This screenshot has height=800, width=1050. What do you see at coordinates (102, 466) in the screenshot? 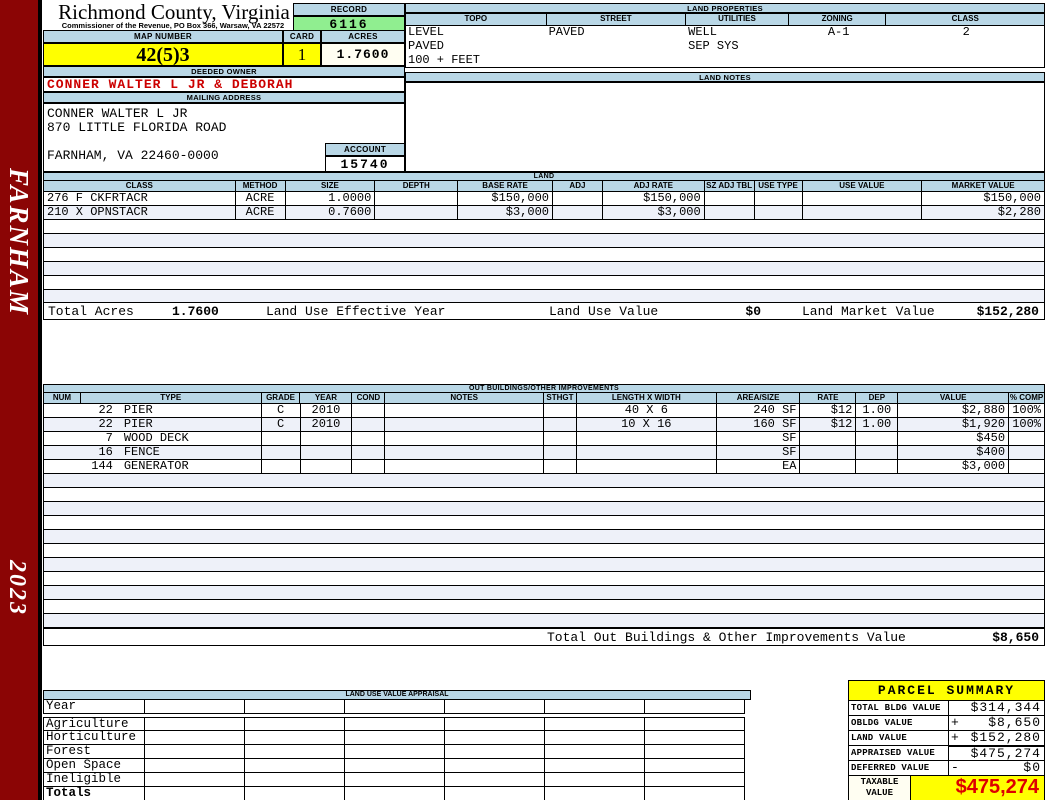
I see `ob-num: 144` at bounding box center [102, 466].